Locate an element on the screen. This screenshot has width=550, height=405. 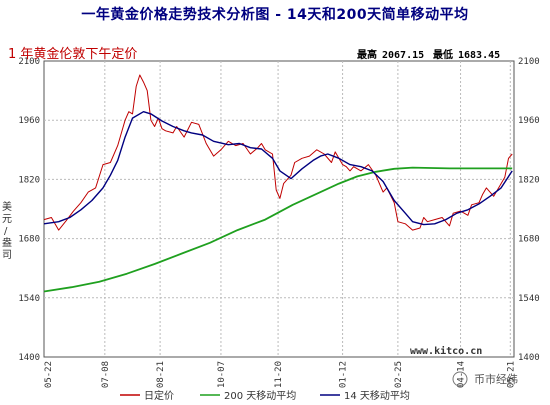
ylabel-char-4: 盎 is located at coordinates (7, 242).